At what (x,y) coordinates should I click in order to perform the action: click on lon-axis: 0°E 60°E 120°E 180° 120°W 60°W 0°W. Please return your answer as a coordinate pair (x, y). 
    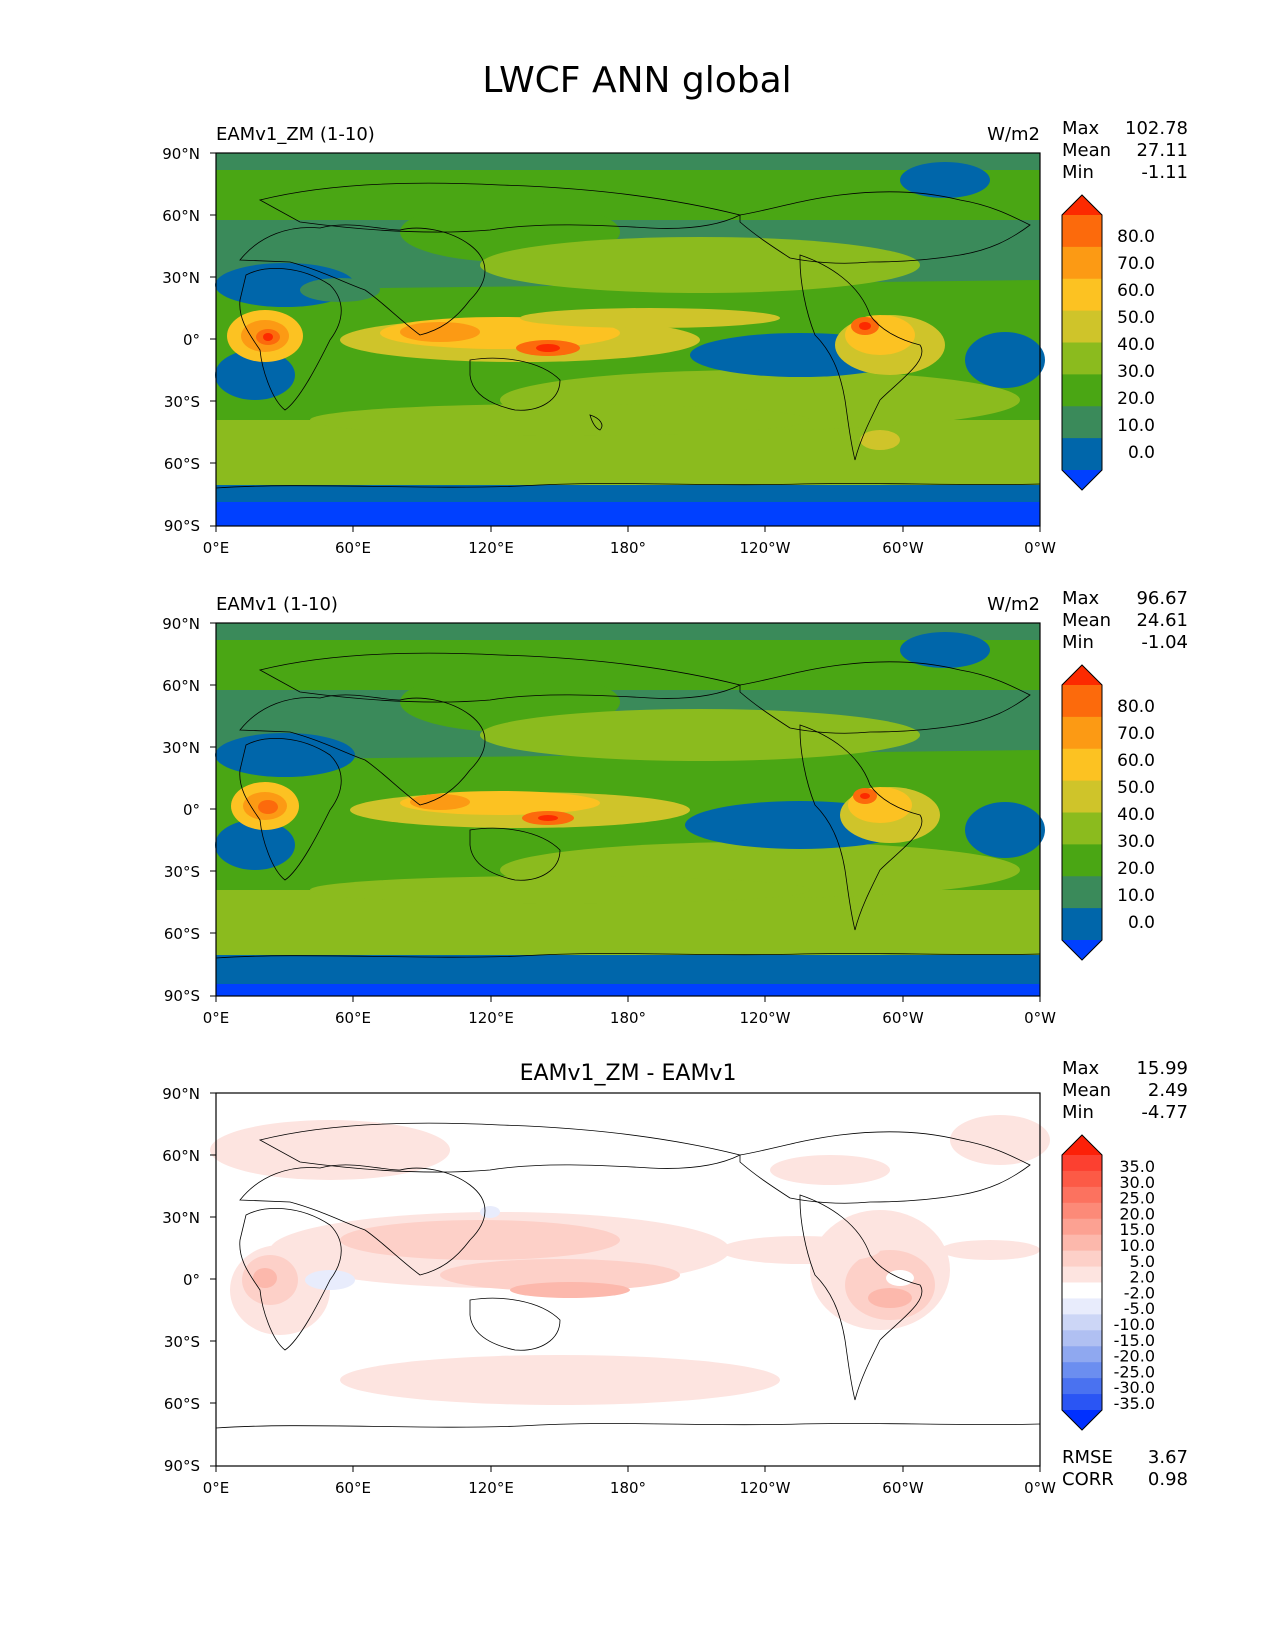
    Looking at the image, I should click on (629, 1481).